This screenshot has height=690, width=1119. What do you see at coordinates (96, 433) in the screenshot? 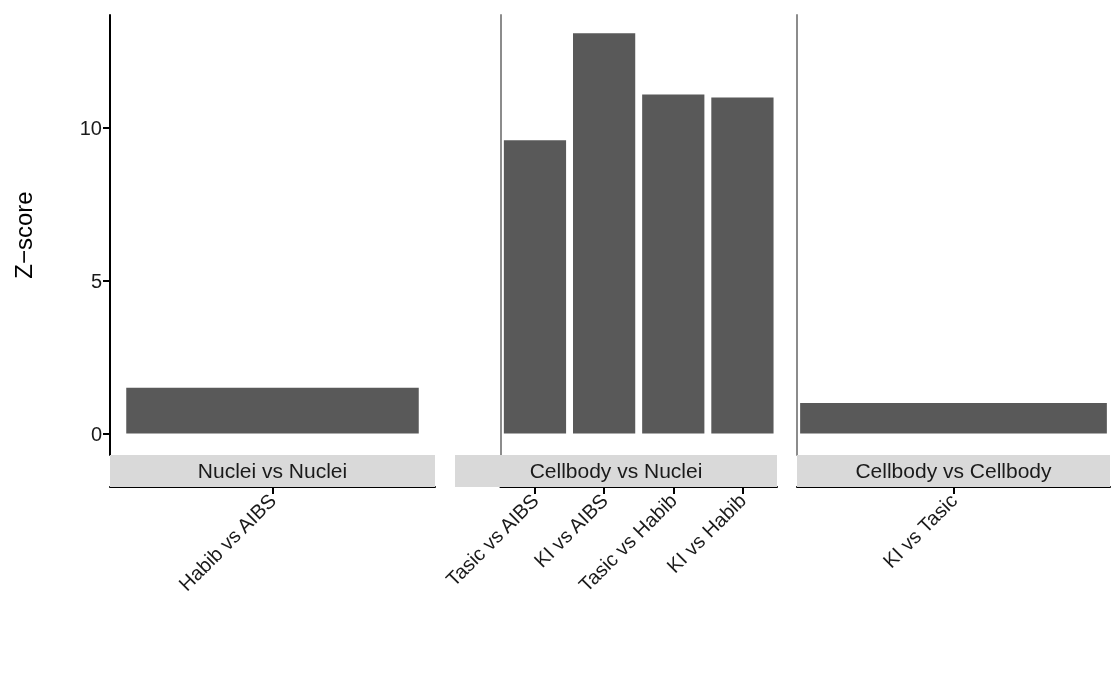
I see `y-tick-label: 0` at bounding box center [96, 433].